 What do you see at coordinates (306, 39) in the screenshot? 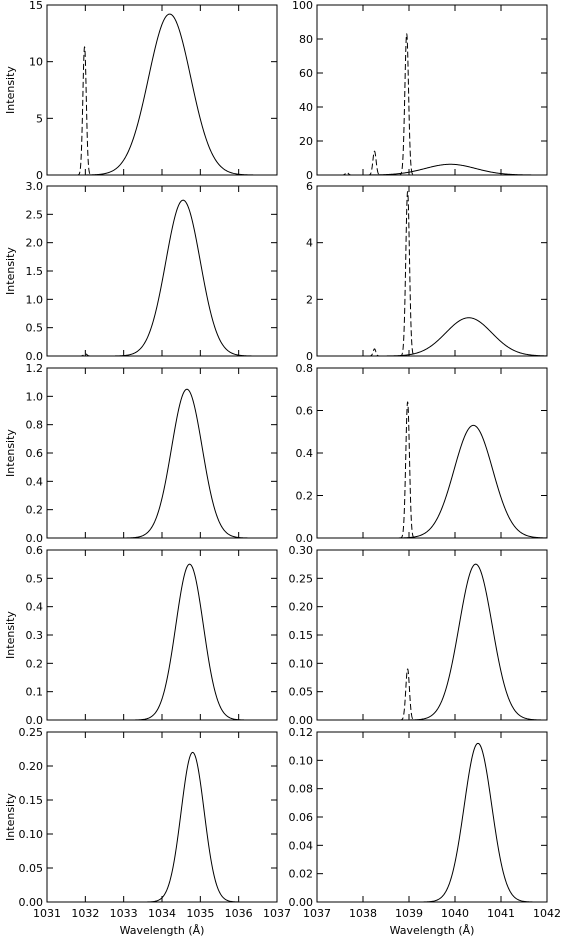
I see `y-tick-label: 80` at bounding box center [306, 39].